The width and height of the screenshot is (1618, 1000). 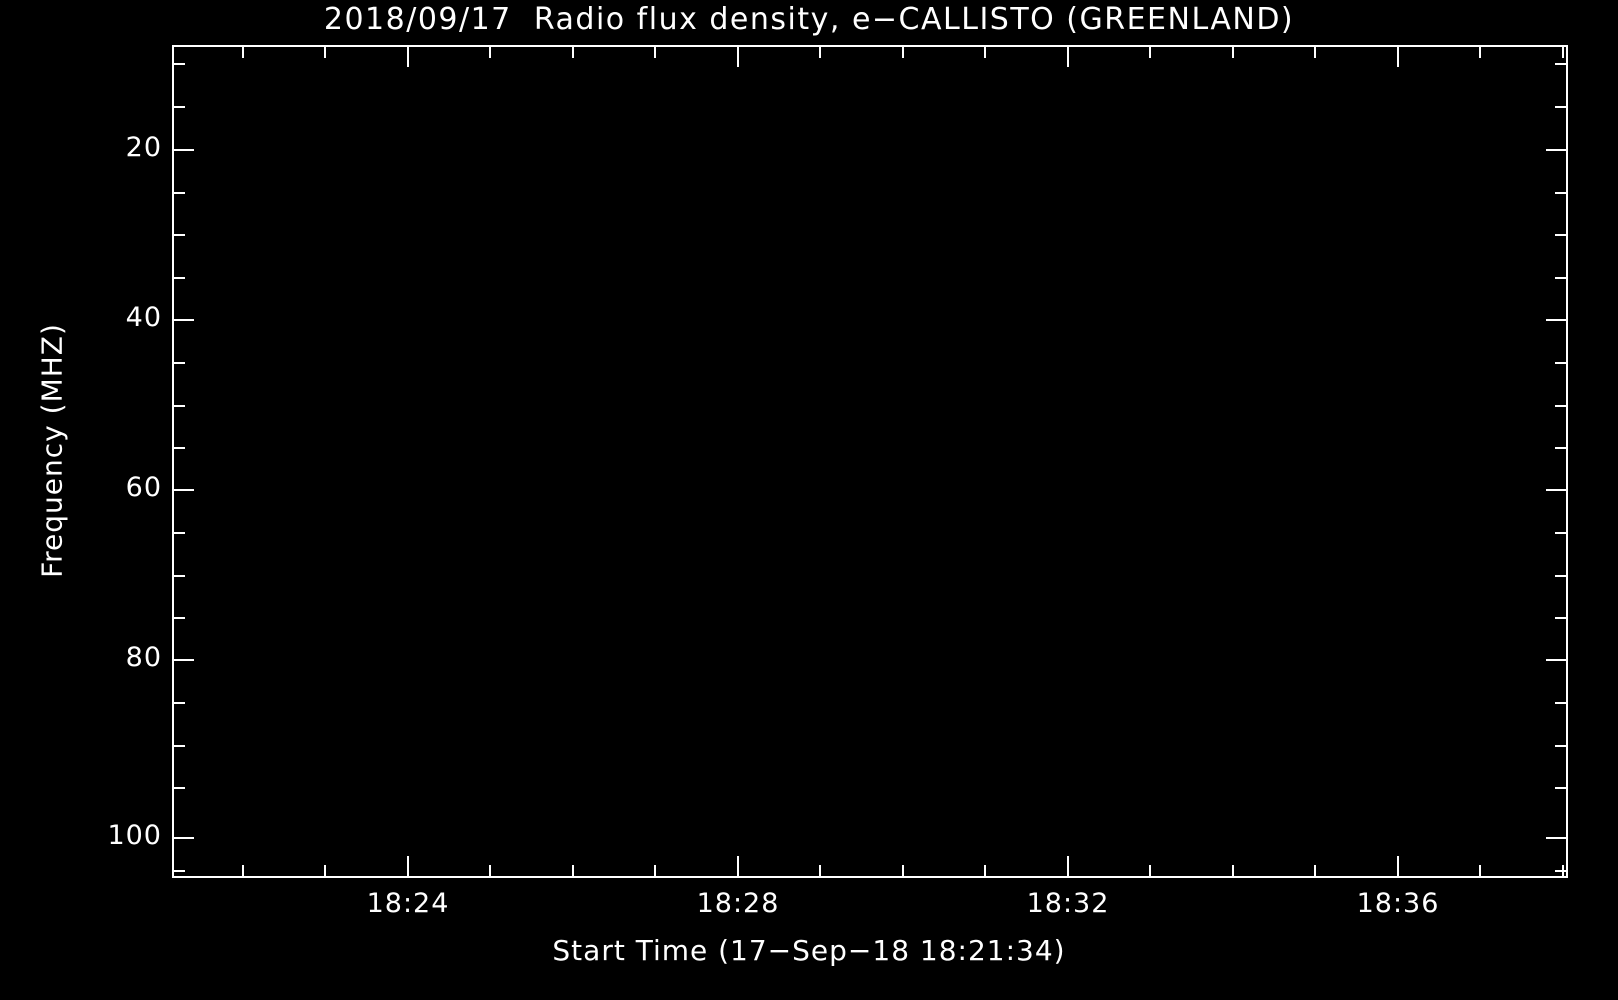 What do you see at coordinates (143, 317) in the screenshot?
I see `y-tick-label: 40` at bounding box center [143, 317].